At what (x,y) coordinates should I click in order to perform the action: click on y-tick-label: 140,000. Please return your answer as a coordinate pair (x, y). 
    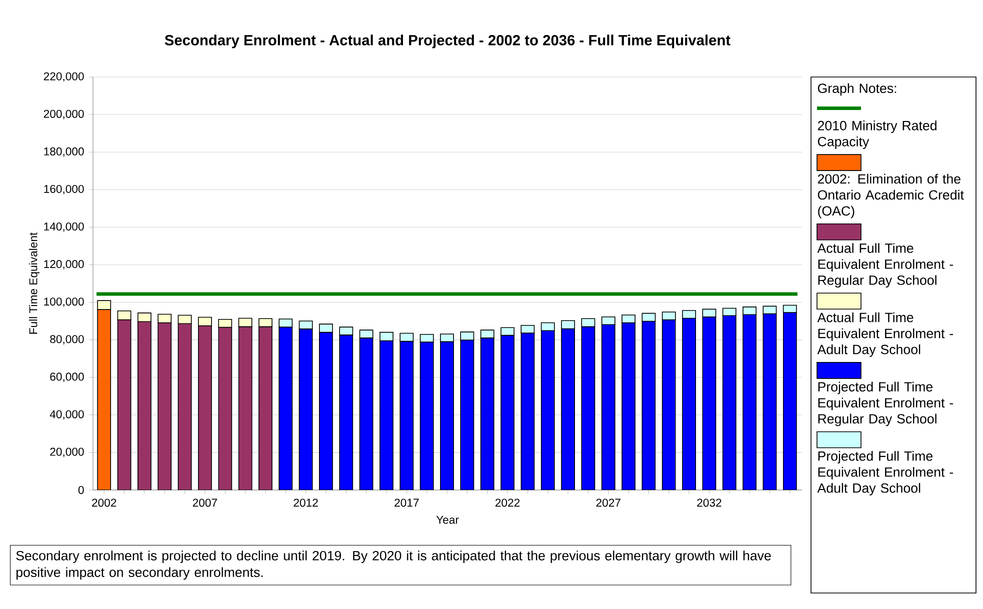
    Looking at the image, I should click on (64, 227).